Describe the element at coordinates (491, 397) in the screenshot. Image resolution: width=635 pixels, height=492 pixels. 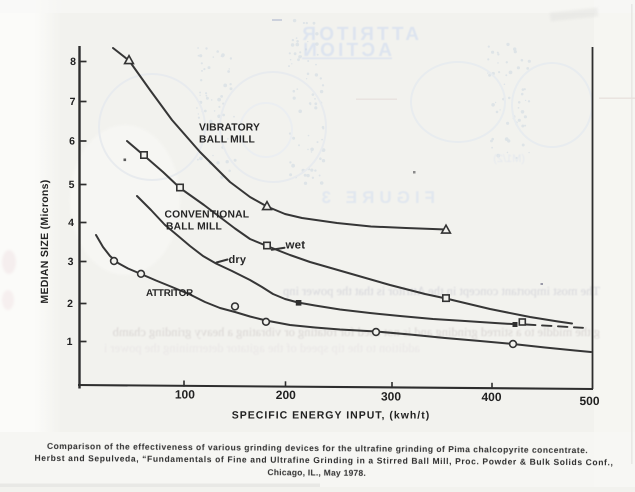
I see `svg-text: 400` at that location.